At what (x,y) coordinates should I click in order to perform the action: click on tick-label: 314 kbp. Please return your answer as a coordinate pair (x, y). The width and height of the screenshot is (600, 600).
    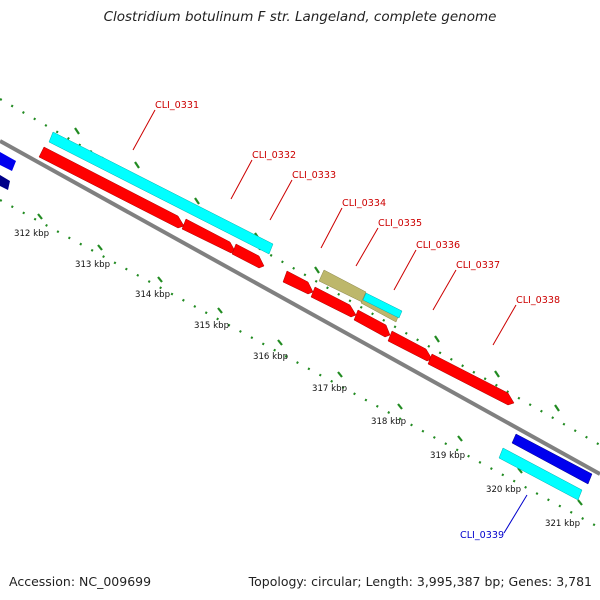
    Looking at the image, I should click on (152, 295).